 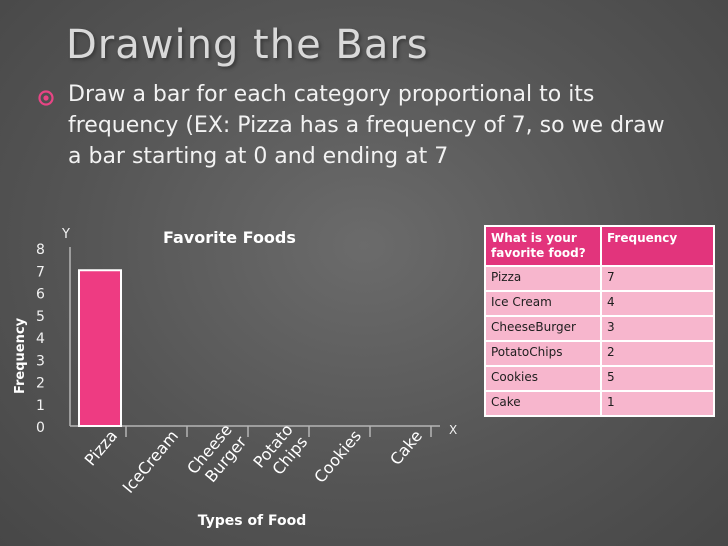 What do you see at coordinates (40, 295) in the screenshot?
I see `y-tick-label: 6` at bounding box center [40, 295].